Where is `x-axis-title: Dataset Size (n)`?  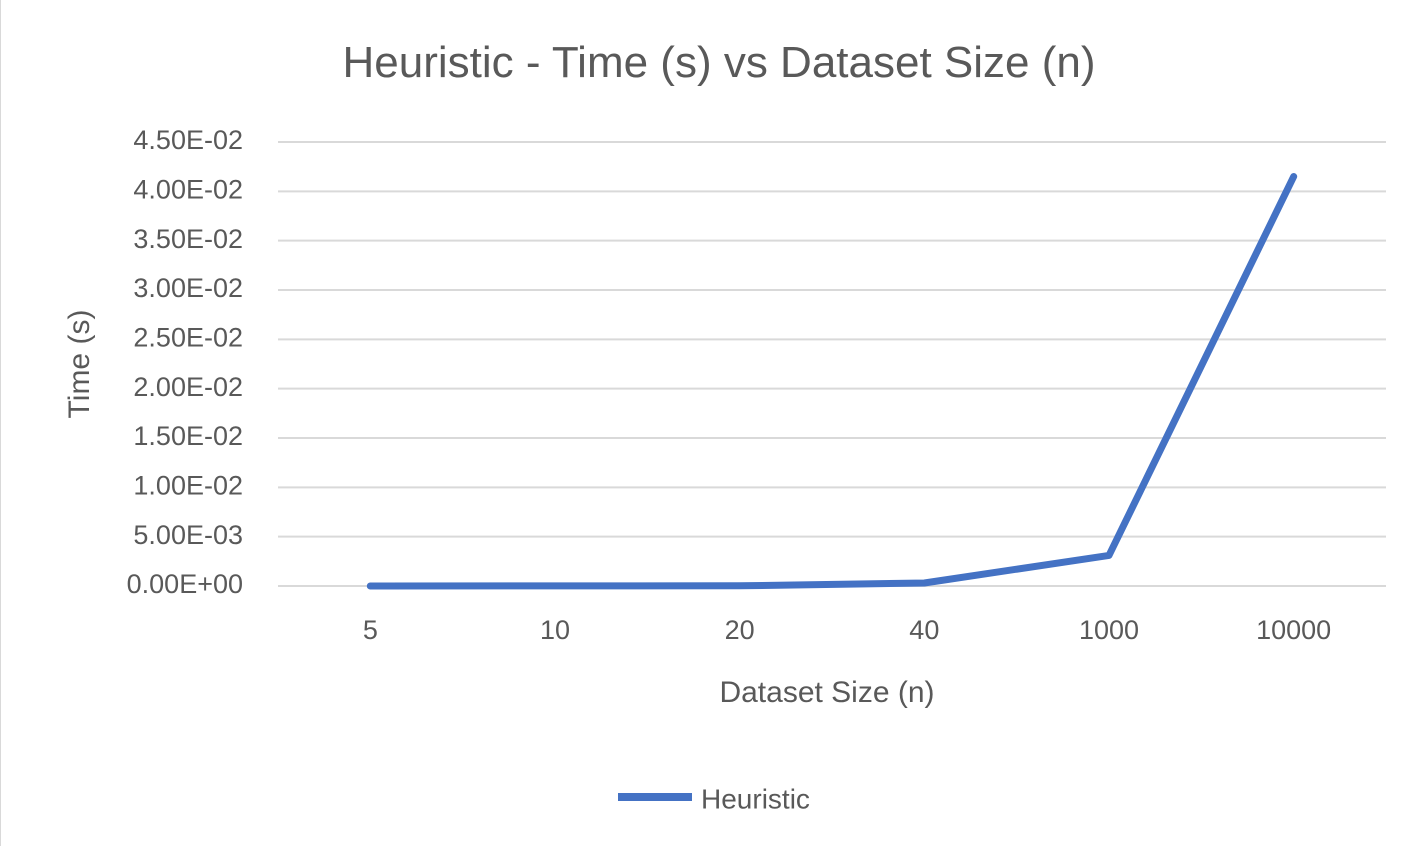
x-axis-title: Dataset Size (n) is located at coordinates (826, 692).